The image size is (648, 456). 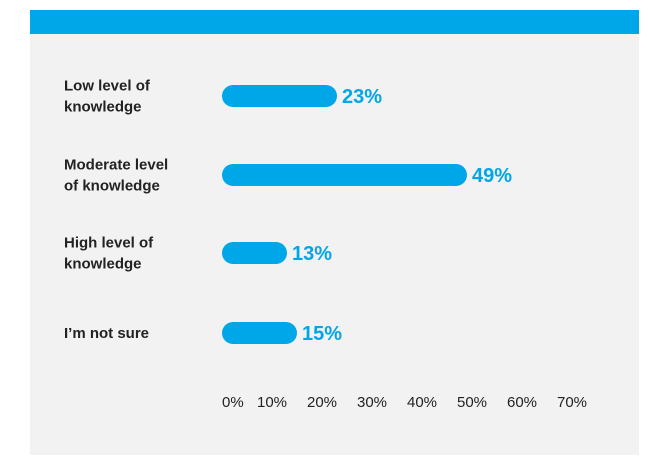 I want to click on category-label: High level of knowledge, so click(x=109, y=254).